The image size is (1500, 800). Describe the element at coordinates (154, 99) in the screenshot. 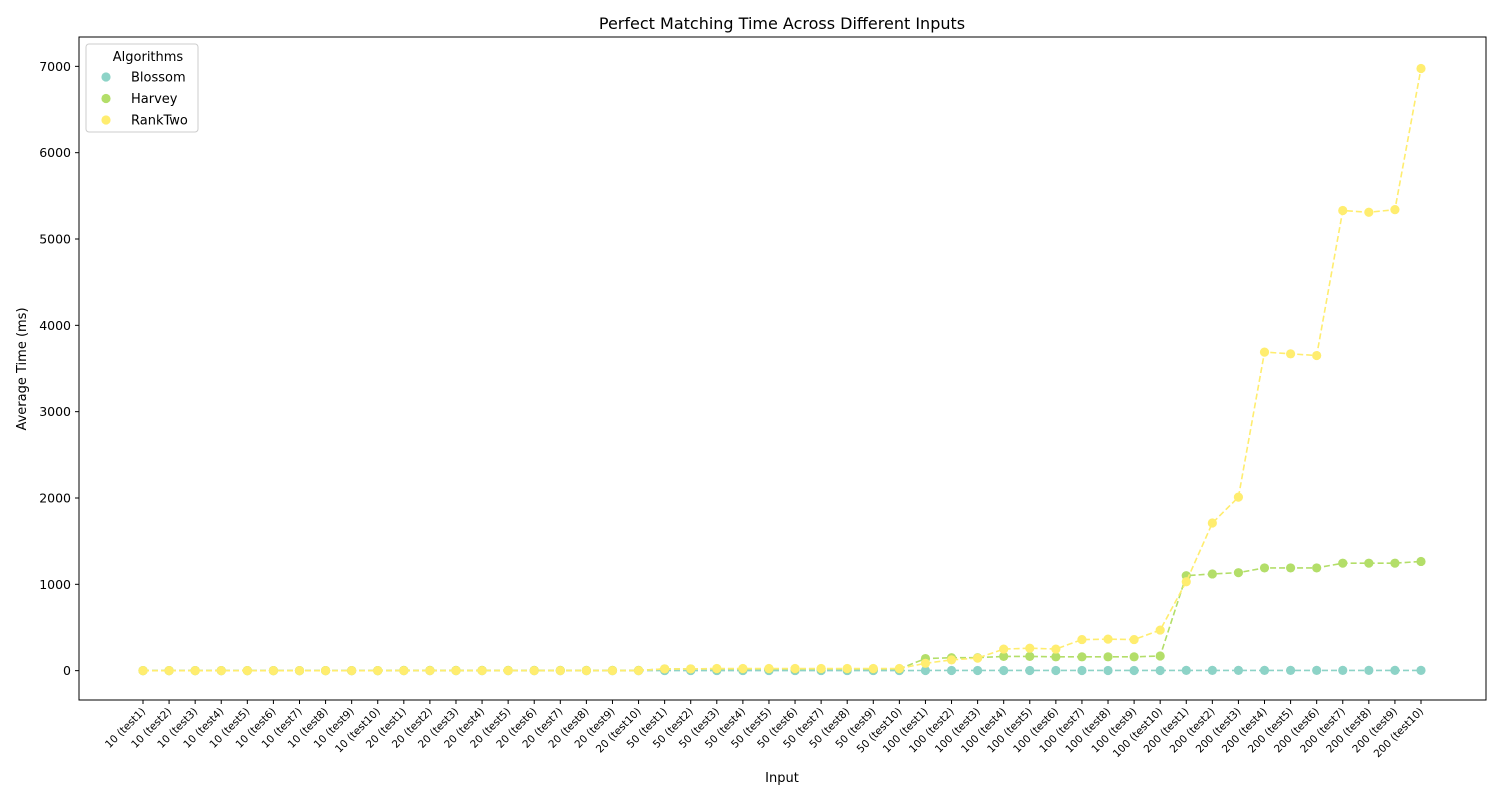

I see `legend-label: Harvey` at that location.